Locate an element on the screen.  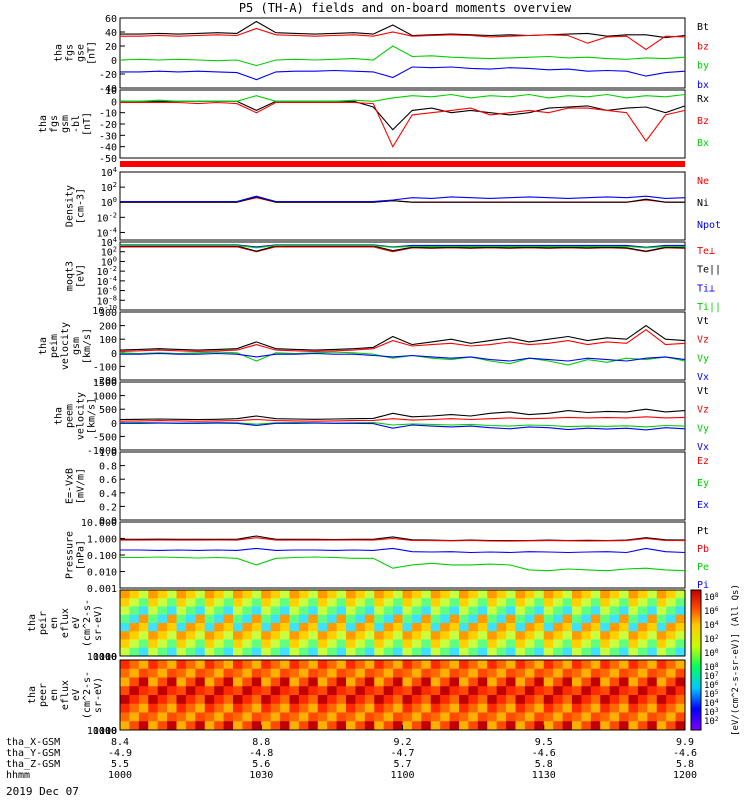
y-tick-label: 20 is located at coordinates (111, 47).